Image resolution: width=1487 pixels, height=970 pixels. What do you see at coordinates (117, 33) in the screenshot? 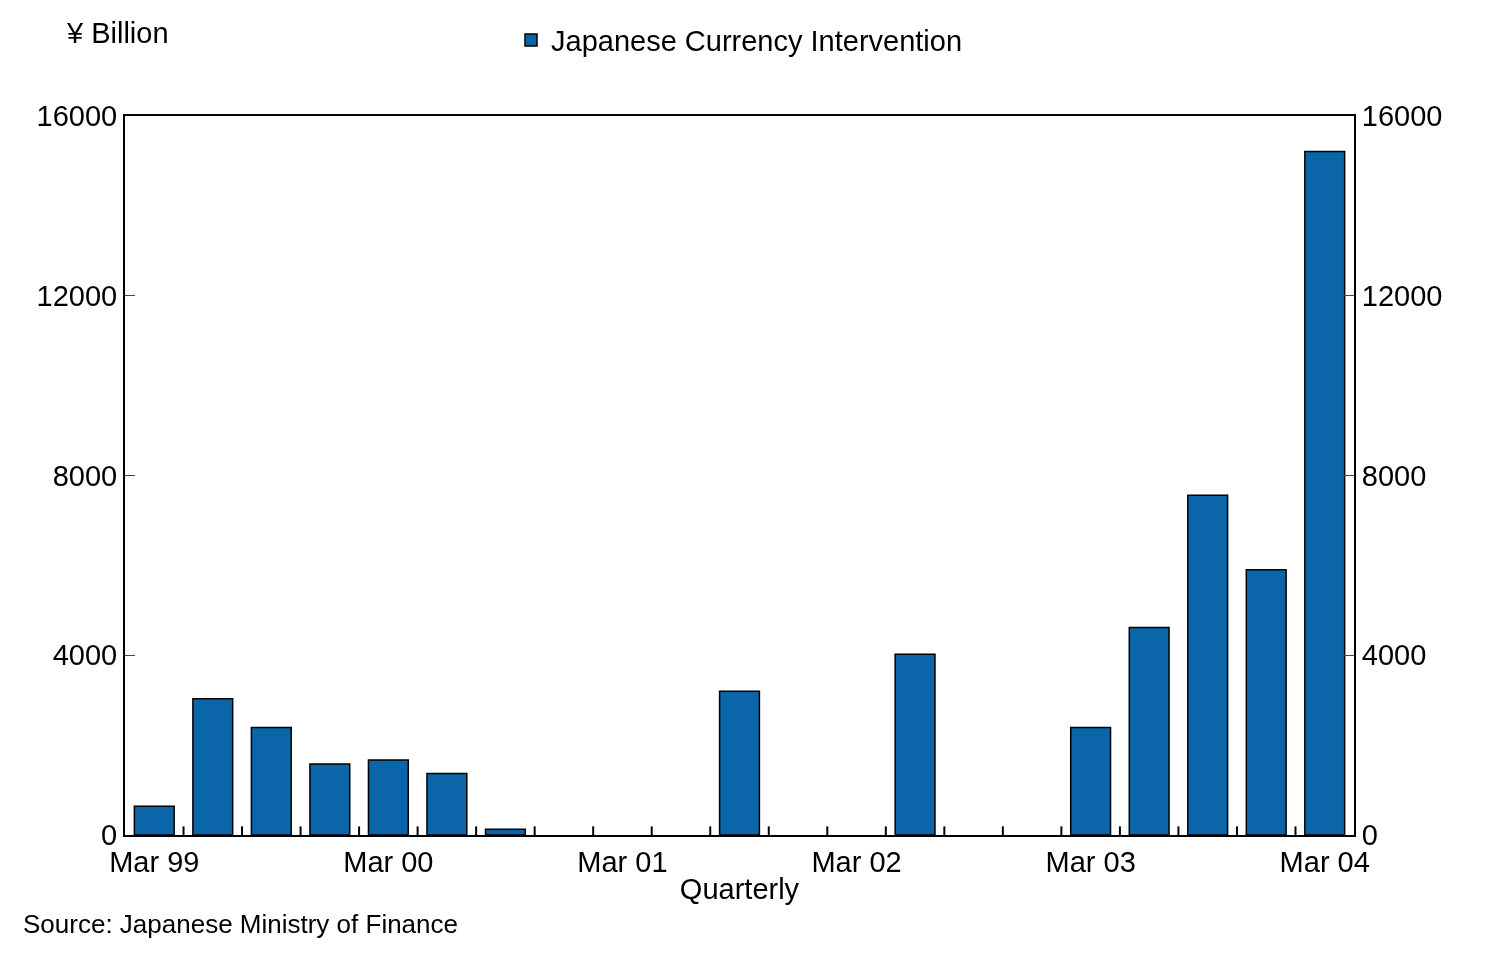
I see `y-axis-title: ¥ Billion` at bounding box center [117, 33].